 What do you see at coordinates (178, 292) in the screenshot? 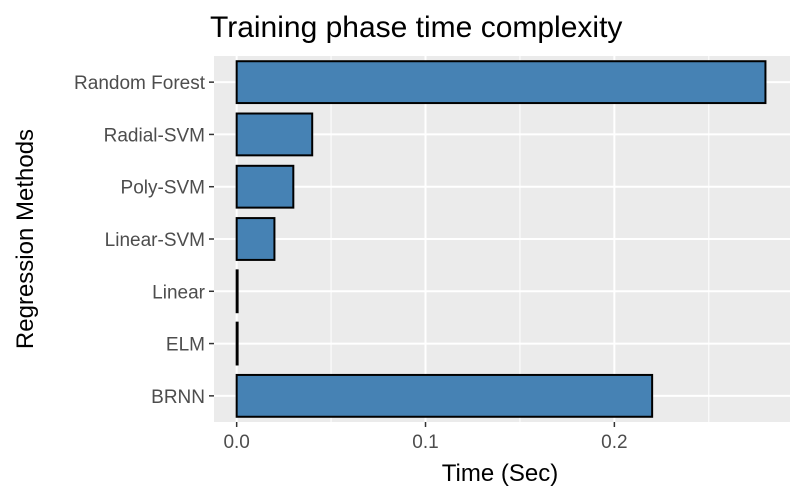
I see `y-tick-label: Linear` at bounding box center [178, 292].